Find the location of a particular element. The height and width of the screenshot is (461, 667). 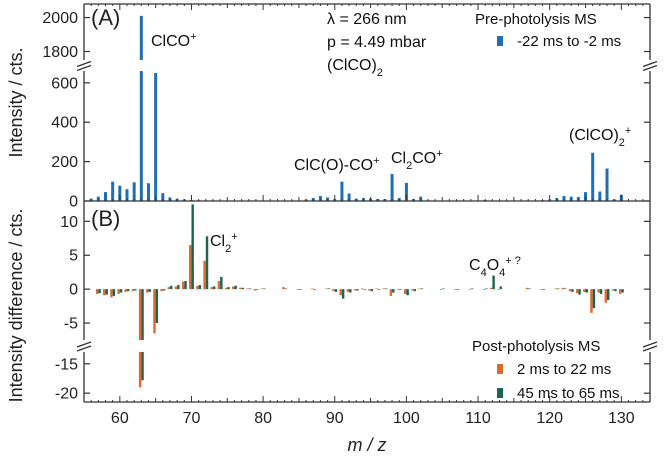

legend-b-title: Post-photolysis MS is located at coordinates (536, 346).